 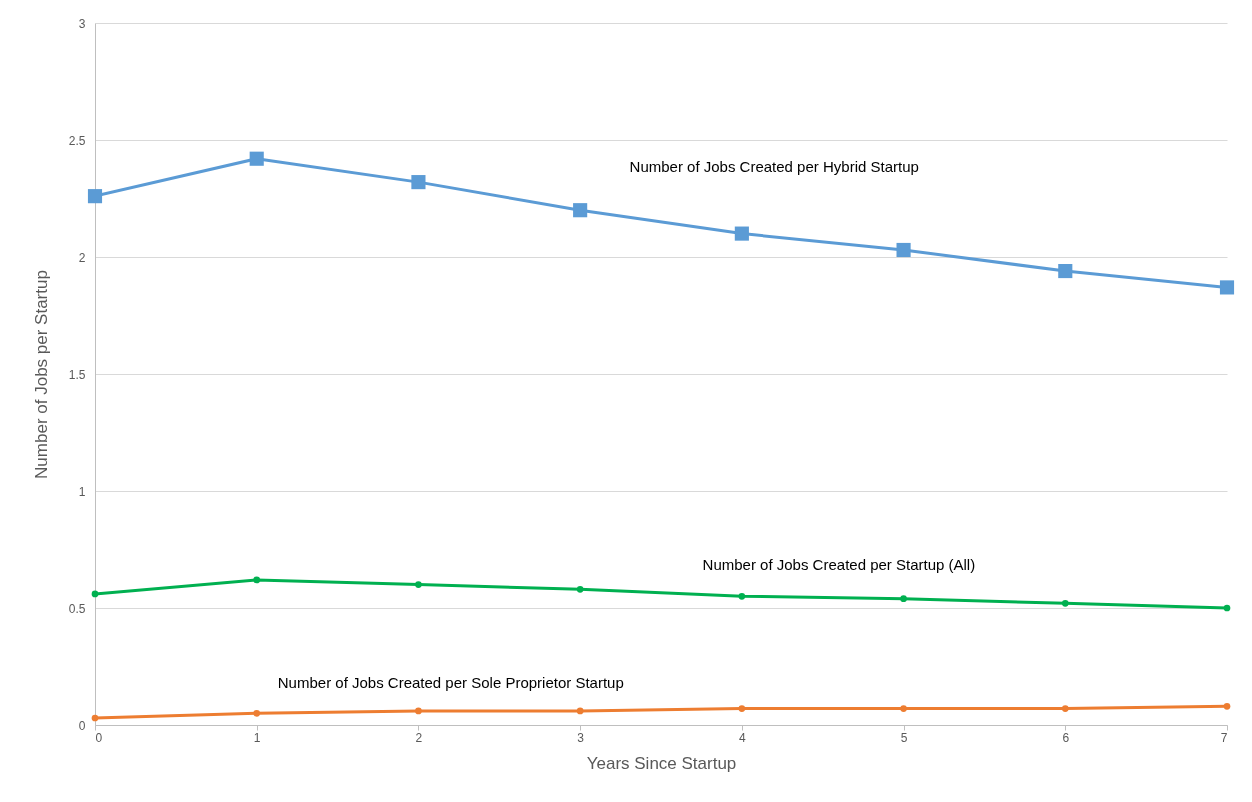 I want to click on x-tick-label: 2, so click(x=419, y=737).